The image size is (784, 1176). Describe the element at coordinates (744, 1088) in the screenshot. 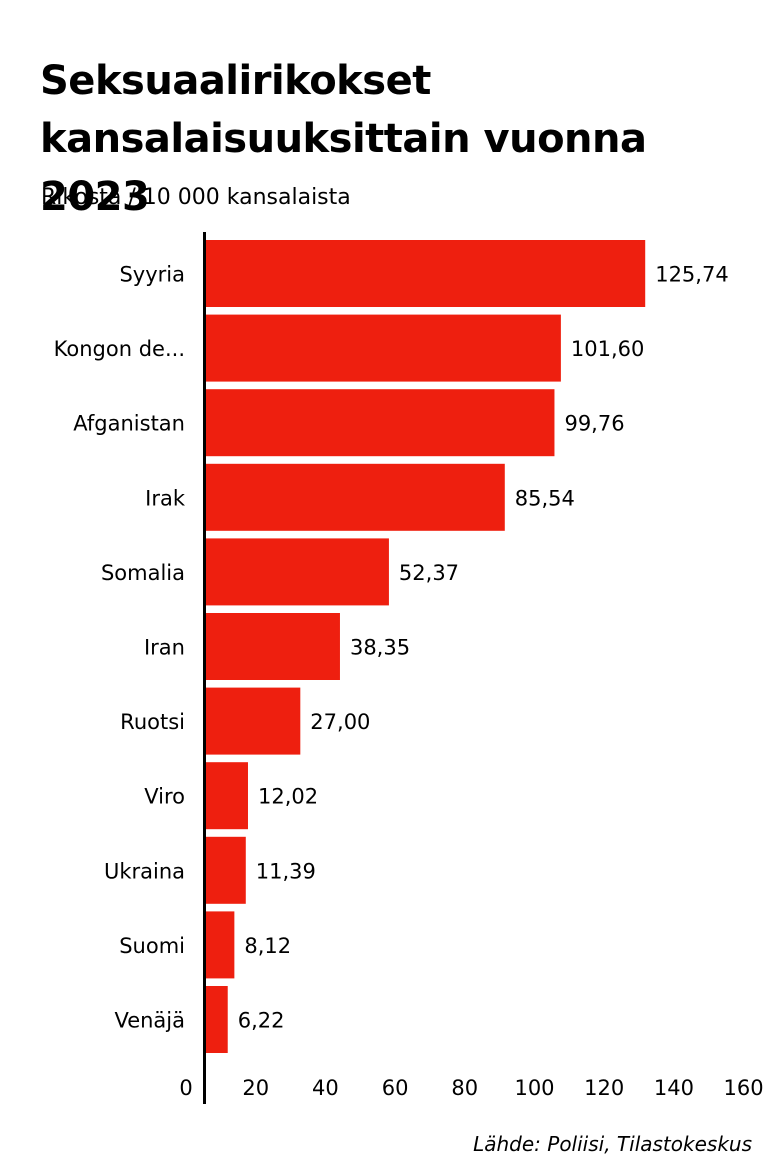

I see `x-tick-label: 160` at that location.